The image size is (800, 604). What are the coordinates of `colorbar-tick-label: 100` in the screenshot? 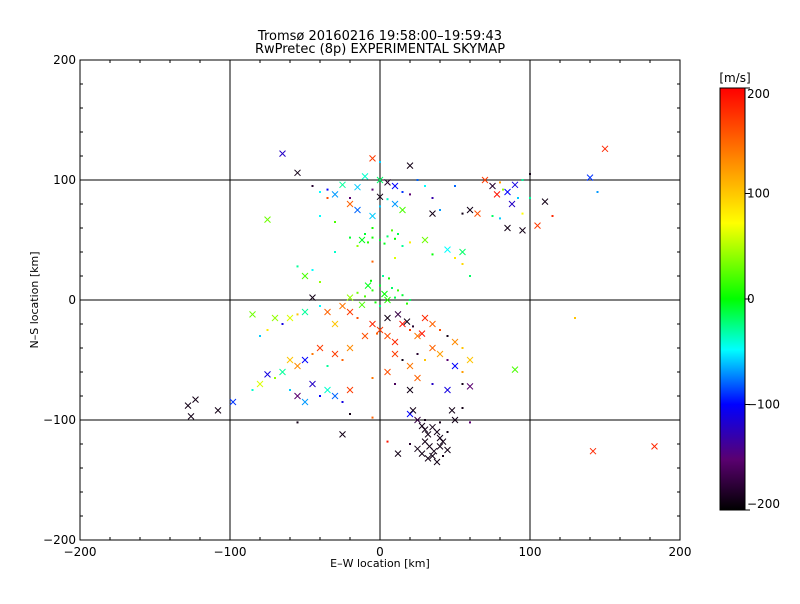 It's located at (758, 194).